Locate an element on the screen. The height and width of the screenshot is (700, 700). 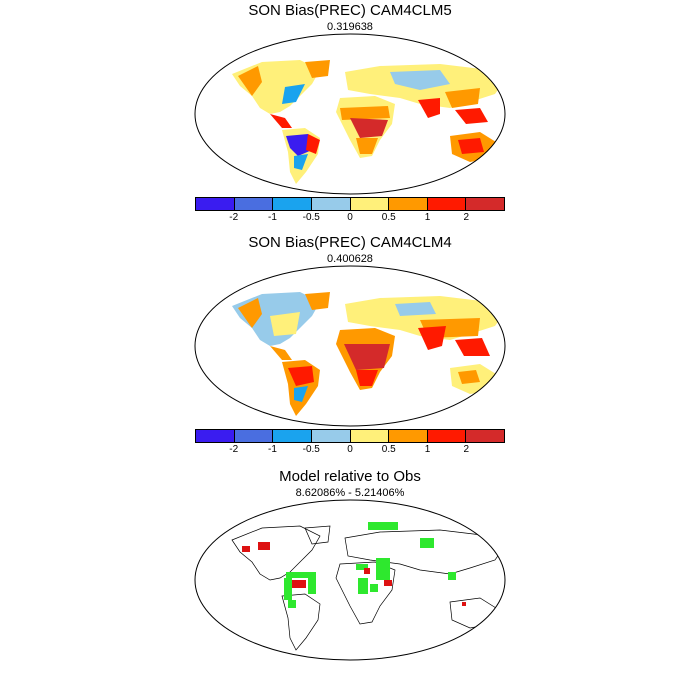
map-panel3 is located at coordinates (350, 580).